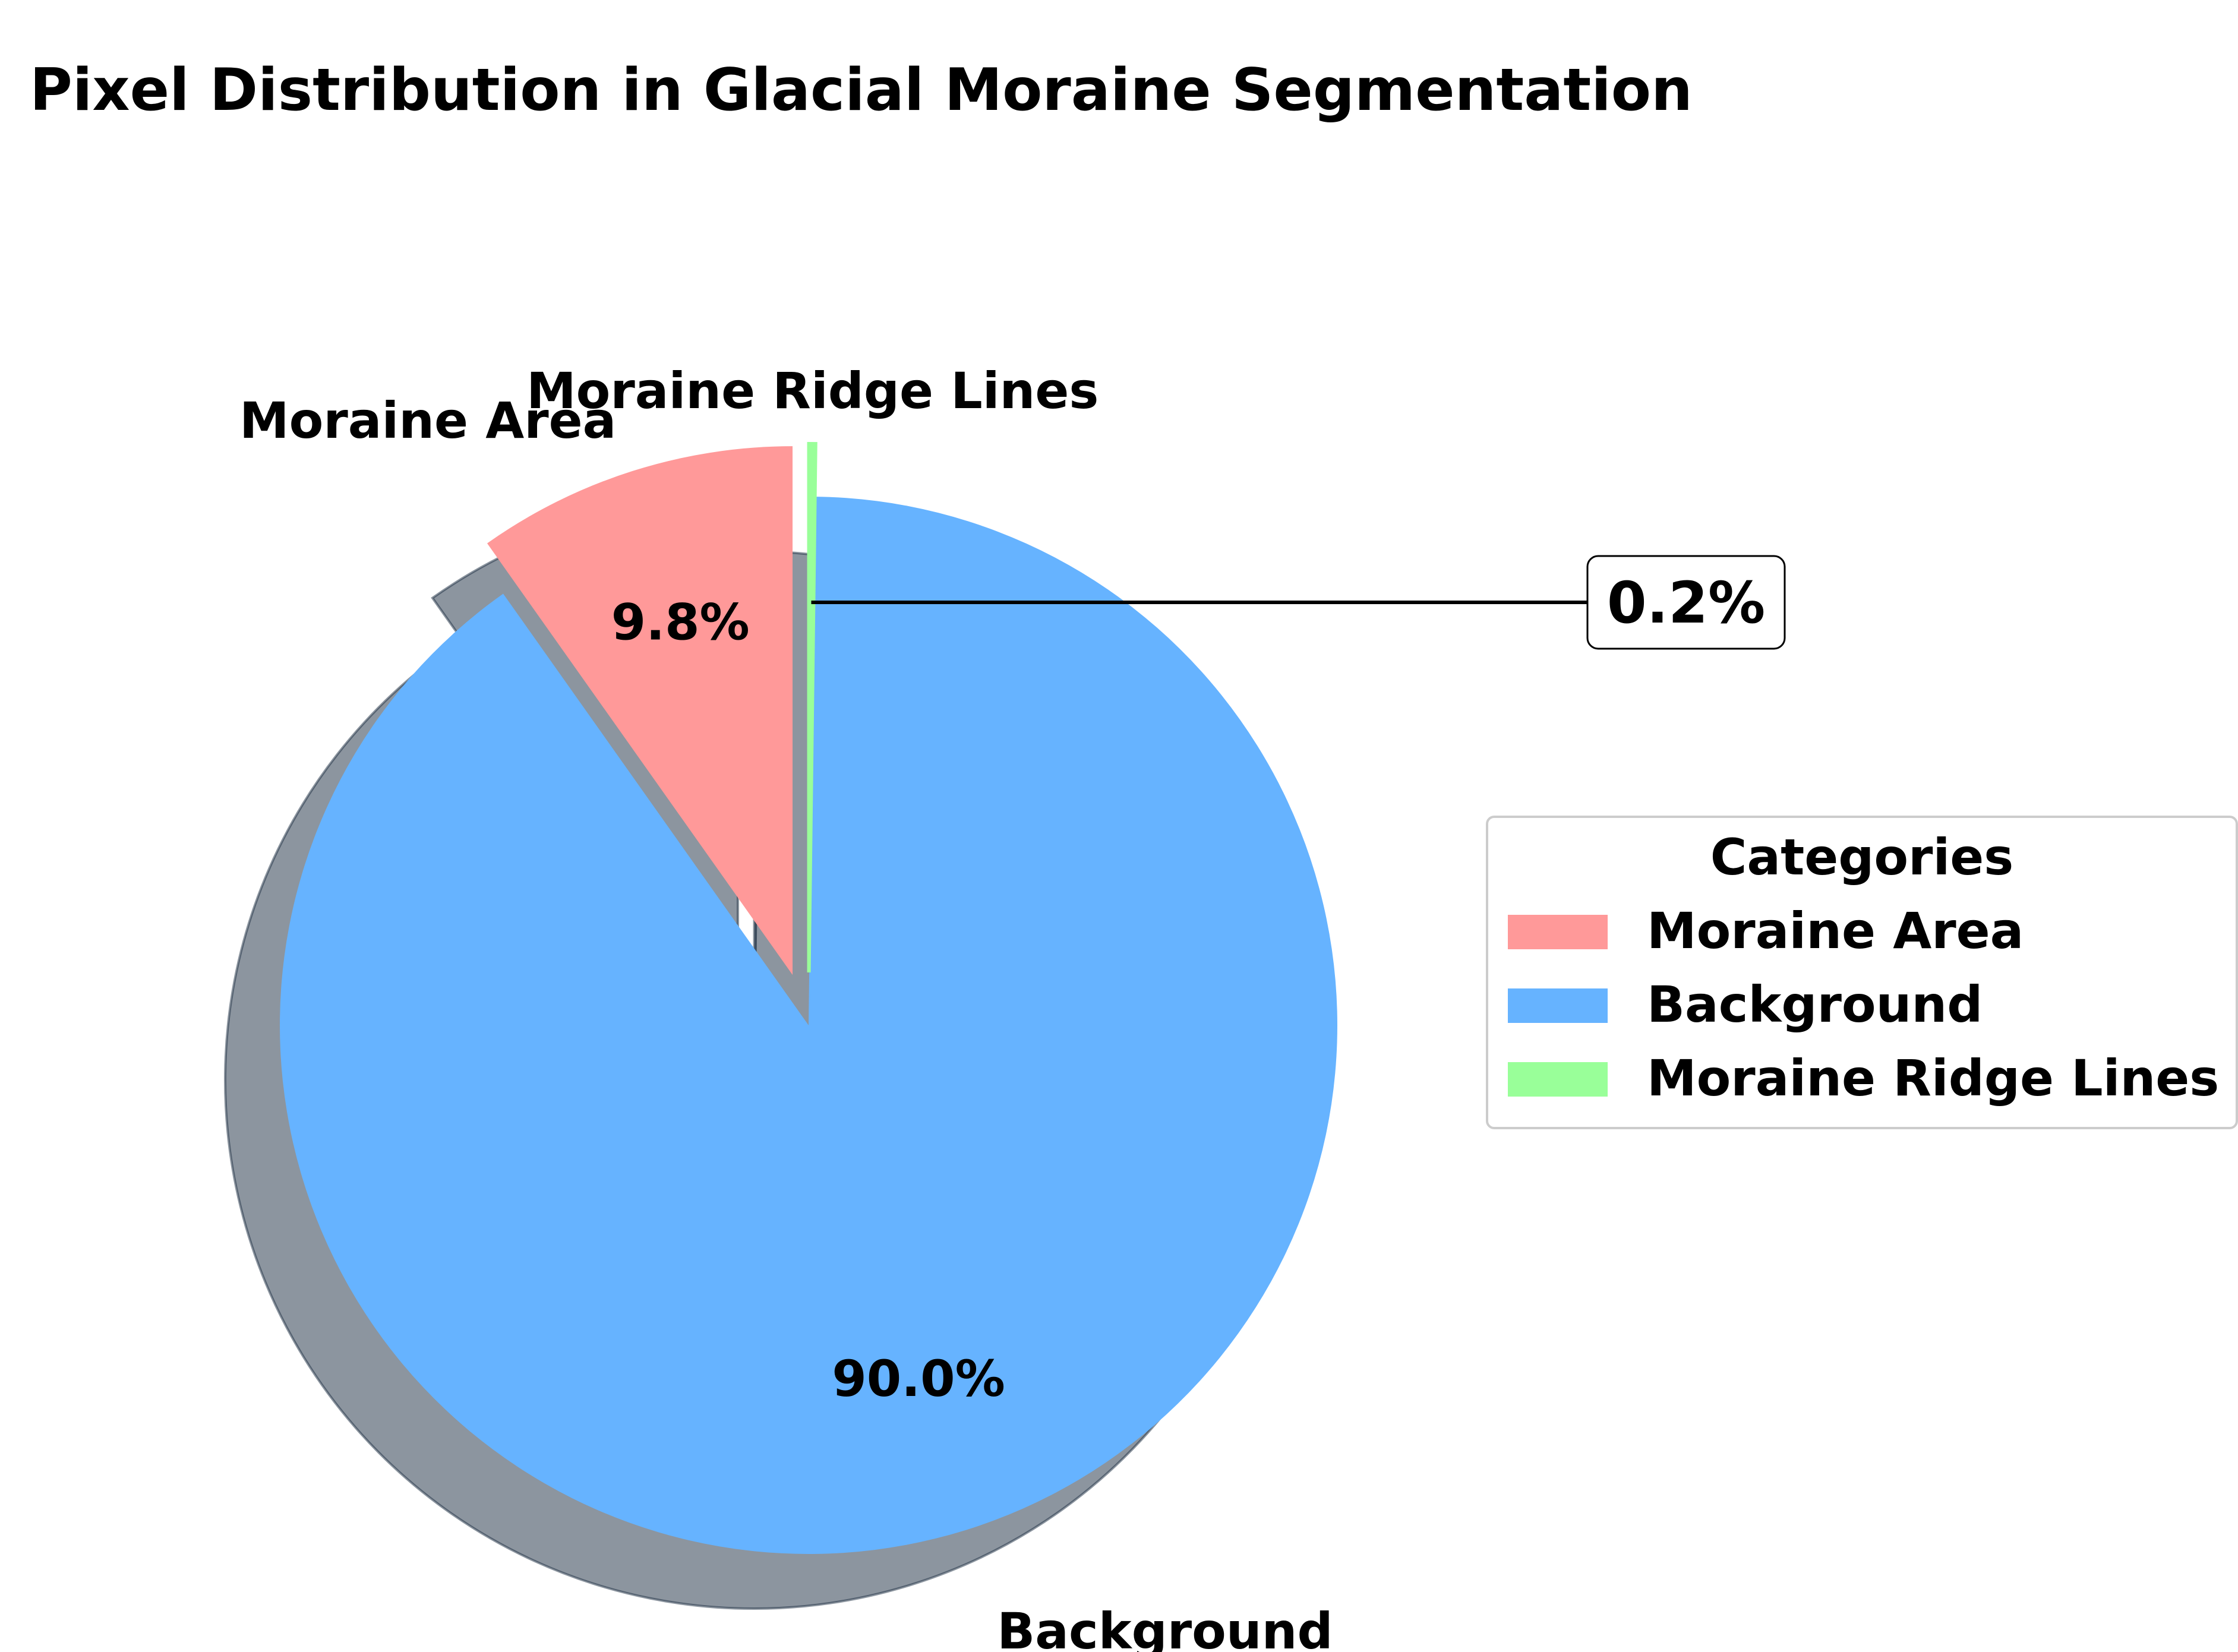 Image resolution: width=2238 pixels, height=1652 pixels. What do you see at coordinates (1836, 931) in the screenshot?
I see `legend-label-moraine-area: Moraine Area` at bounding box center [1836, 931].